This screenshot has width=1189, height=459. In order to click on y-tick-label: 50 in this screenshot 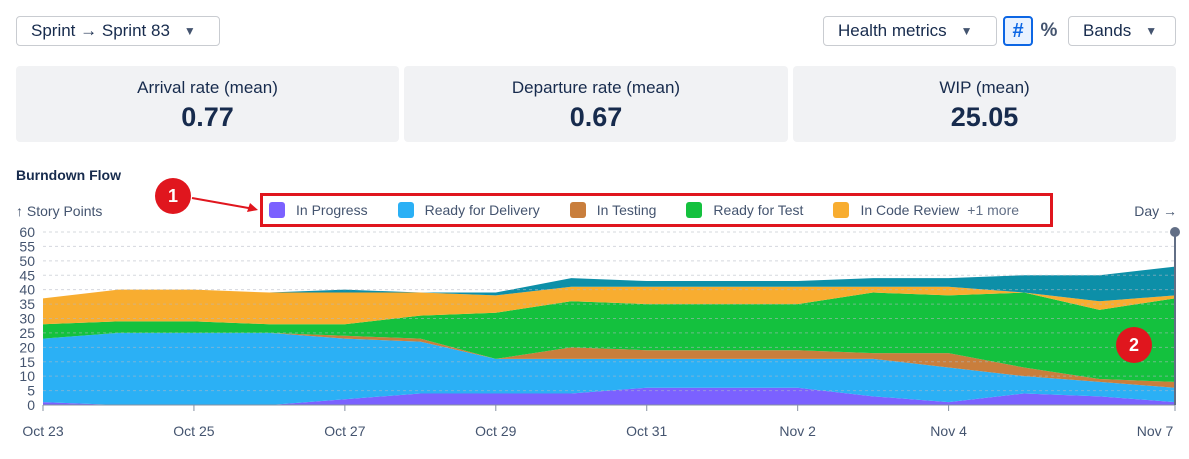, I will do `click(27, 261)`.